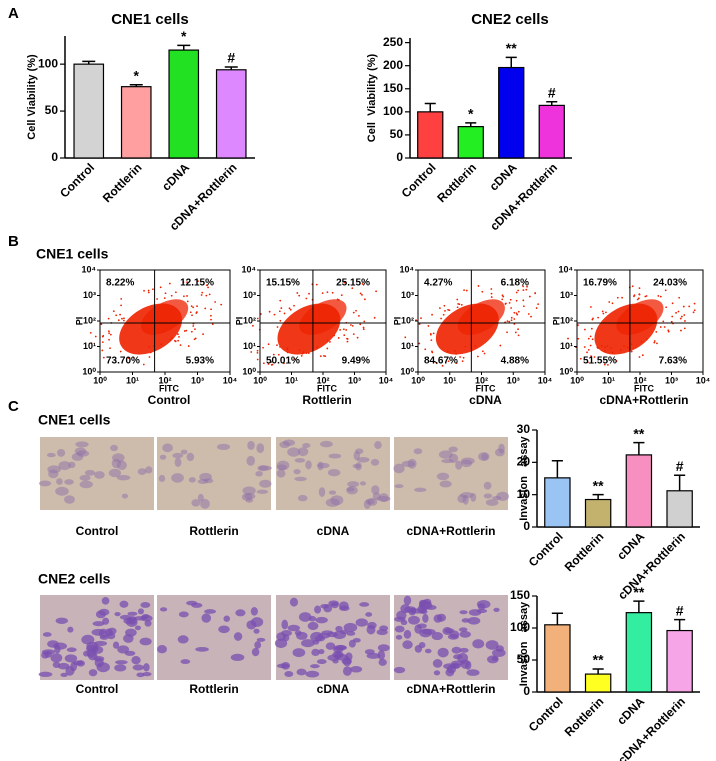  What do you see at coordinates (556, 321) in the screenshot?
I see `y-axis-label: PI` at bounding box center [556, 321].